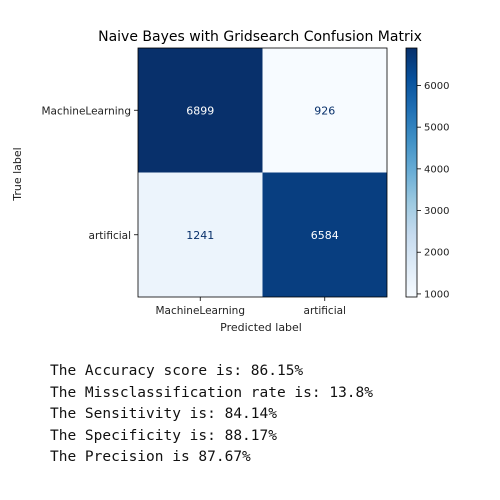 This screenshot has height=500, width=500. I want to click on missclassification-text: The Missclassification rate is: 13.8%, so click(212, 392).